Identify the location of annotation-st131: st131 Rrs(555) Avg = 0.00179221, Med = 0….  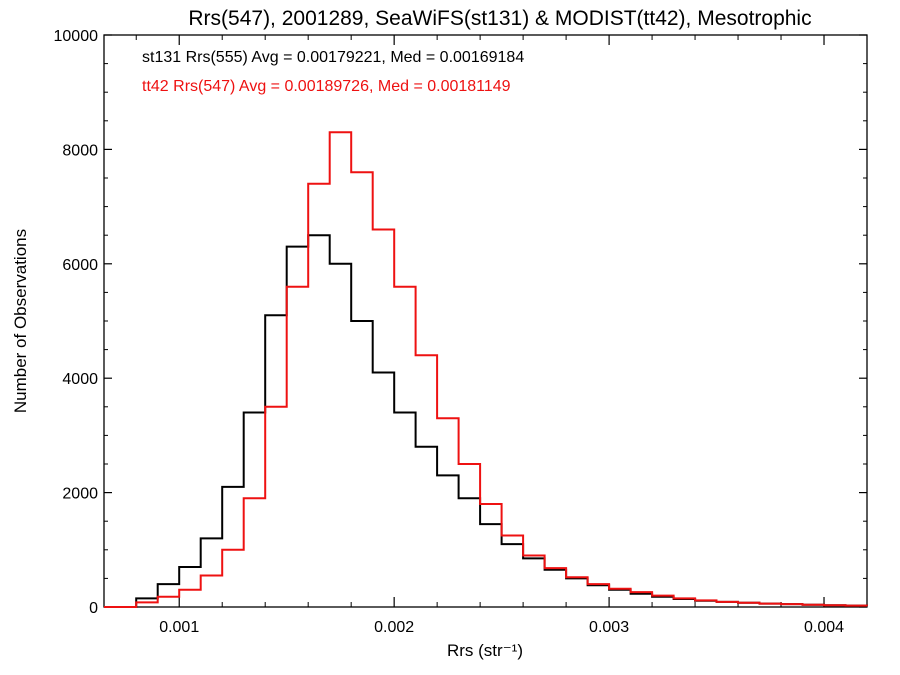
(333, 57).